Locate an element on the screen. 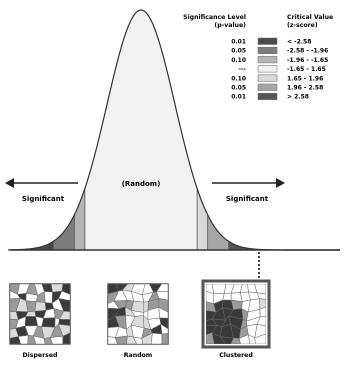 The image size is (351, 368). legend-row: 0.05 1.96 - 2.58 is located at coordinates (277, 87).